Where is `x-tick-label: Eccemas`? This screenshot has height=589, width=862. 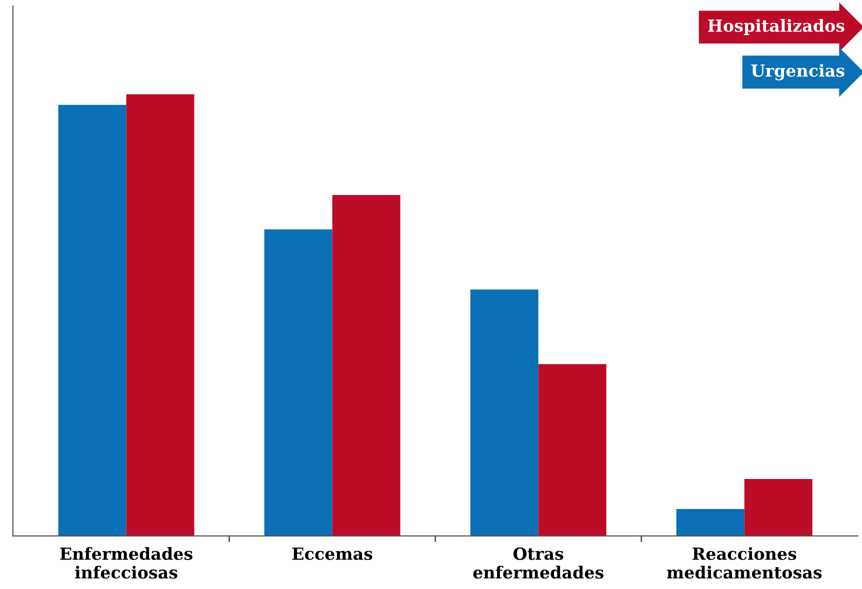 x-tick-label: Eccemas is located at coordinates (332, 554).